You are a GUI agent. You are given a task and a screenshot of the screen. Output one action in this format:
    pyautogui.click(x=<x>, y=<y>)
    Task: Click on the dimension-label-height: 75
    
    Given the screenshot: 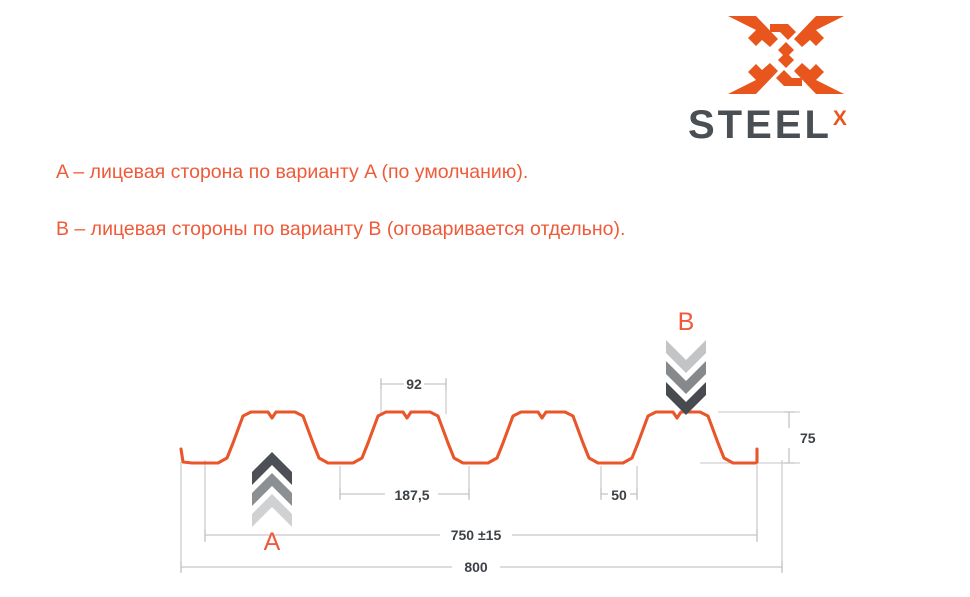 What is the action you would take?
    pyautogui.click(x=808, y=438)
    